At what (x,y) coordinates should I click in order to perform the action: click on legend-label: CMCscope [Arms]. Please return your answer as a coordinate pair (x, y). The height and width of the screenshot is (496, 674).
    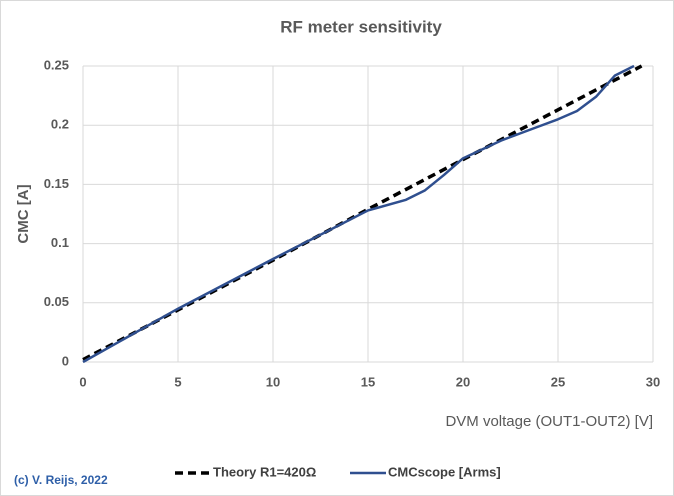
    Looking at the image, I should click on (444, 471).